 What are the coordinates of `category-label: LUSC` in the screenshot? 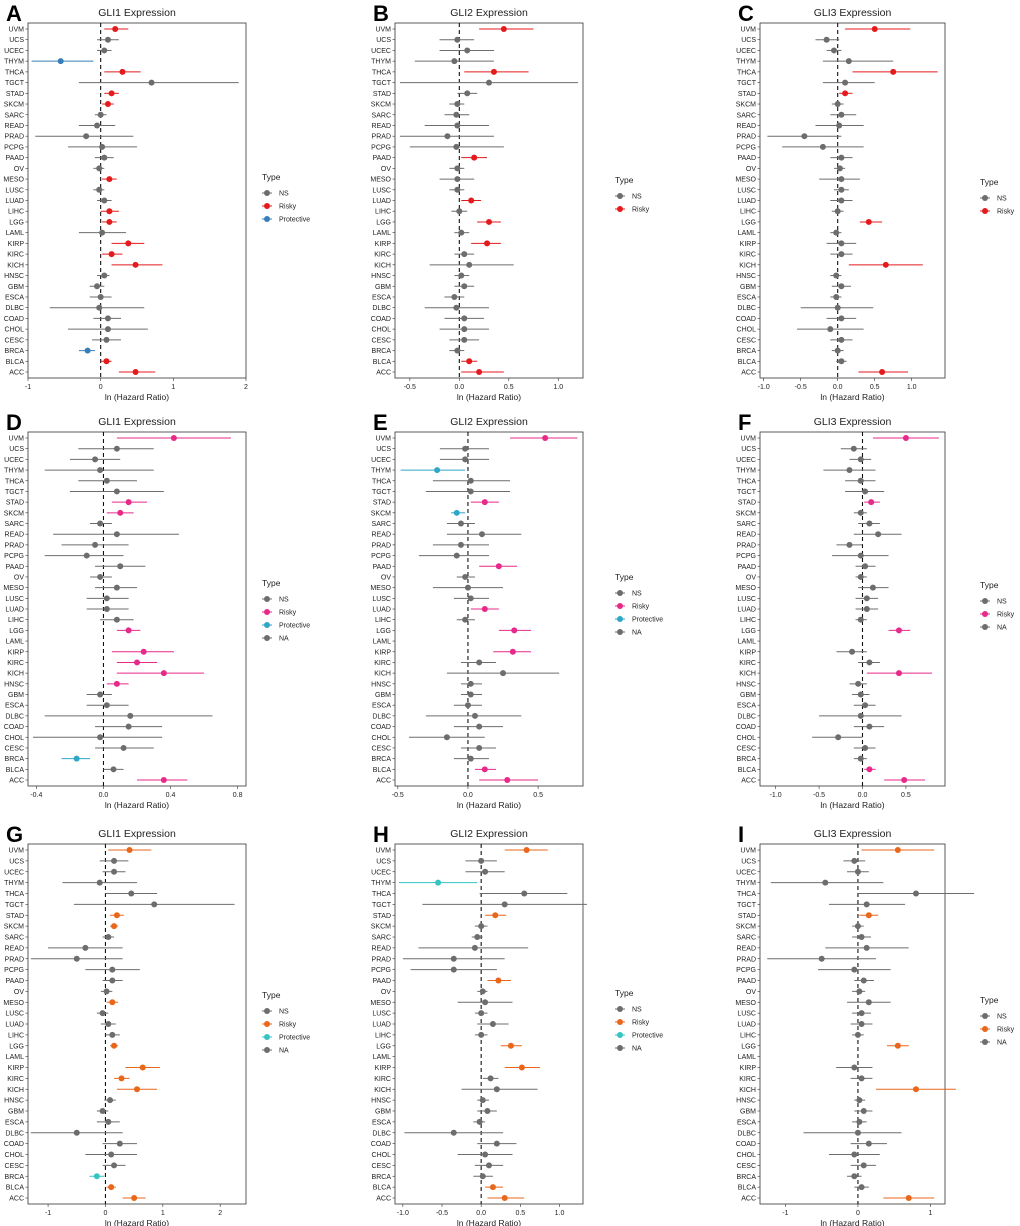 It's located at (381, 599).